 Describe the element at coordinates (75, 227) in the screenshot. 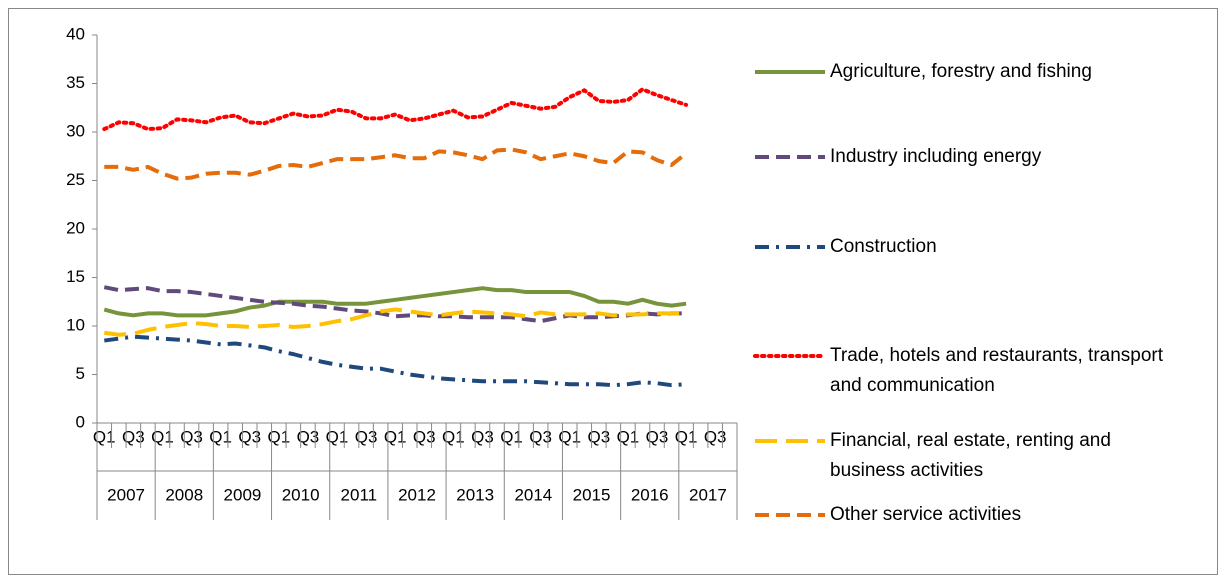

I see `y-tick-label: 20` at that location.